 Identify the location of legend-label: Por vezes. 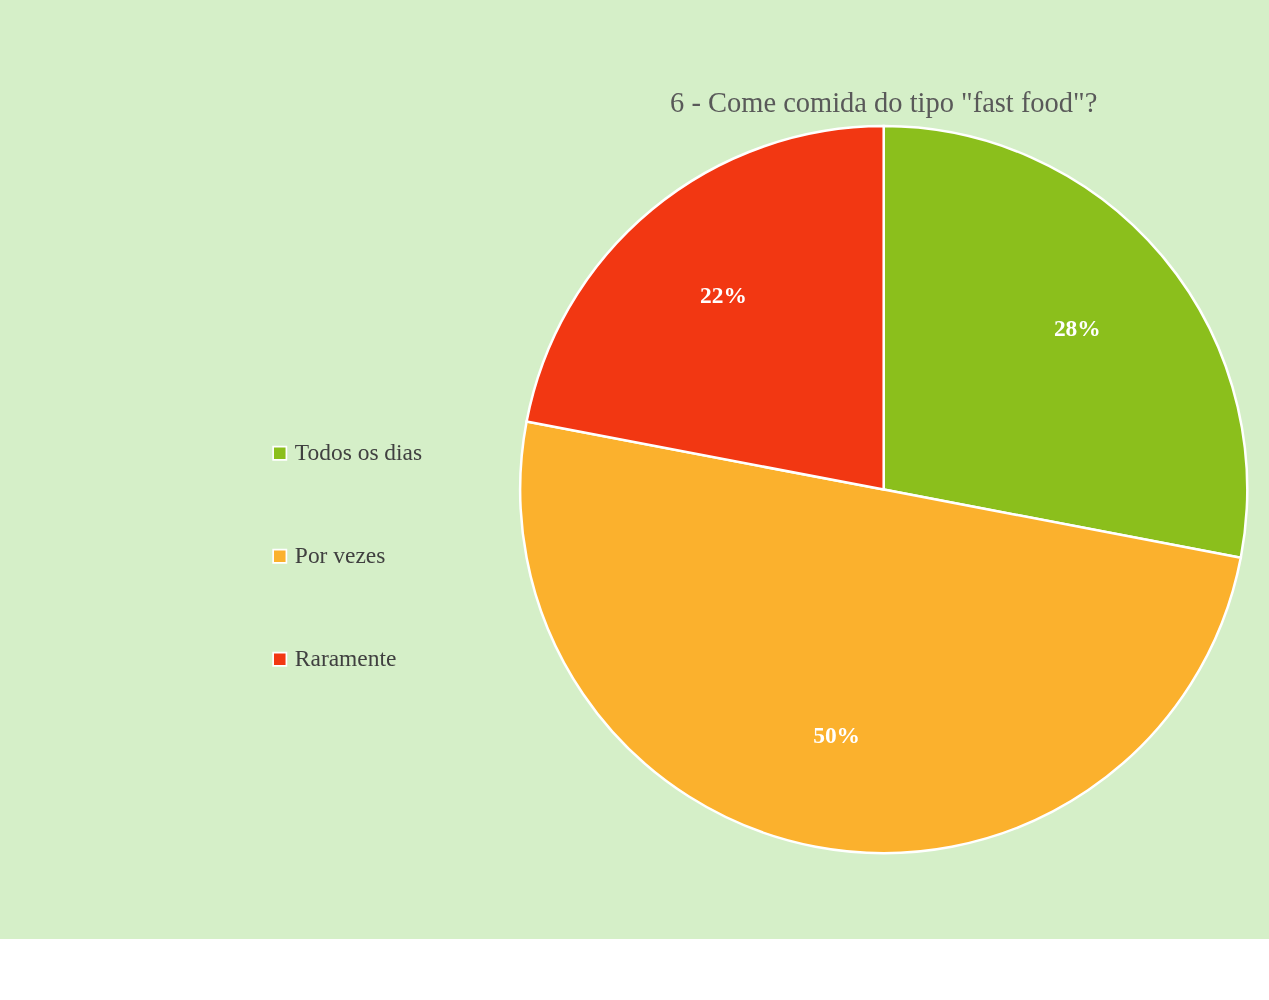
(340, 554).